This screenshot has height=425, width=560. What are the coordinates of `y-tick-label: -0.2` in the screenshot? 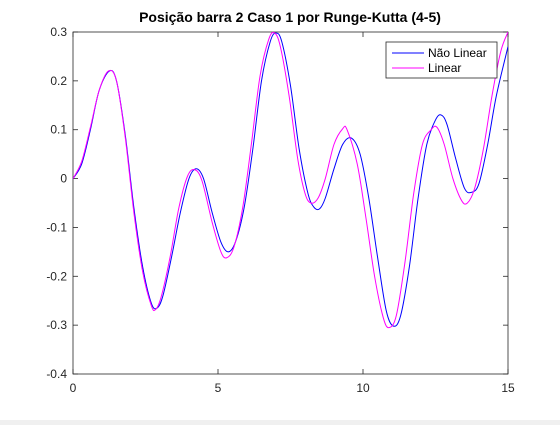 It's located at (56, 276).